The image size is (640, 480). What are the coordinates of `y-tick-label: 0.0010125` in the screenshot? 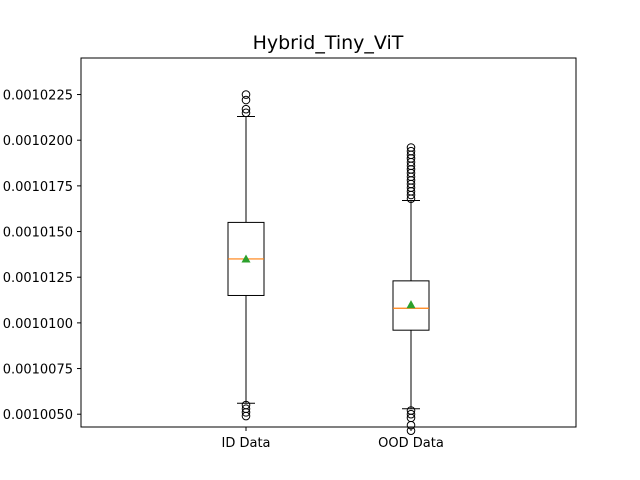 It's located at (38, 278).